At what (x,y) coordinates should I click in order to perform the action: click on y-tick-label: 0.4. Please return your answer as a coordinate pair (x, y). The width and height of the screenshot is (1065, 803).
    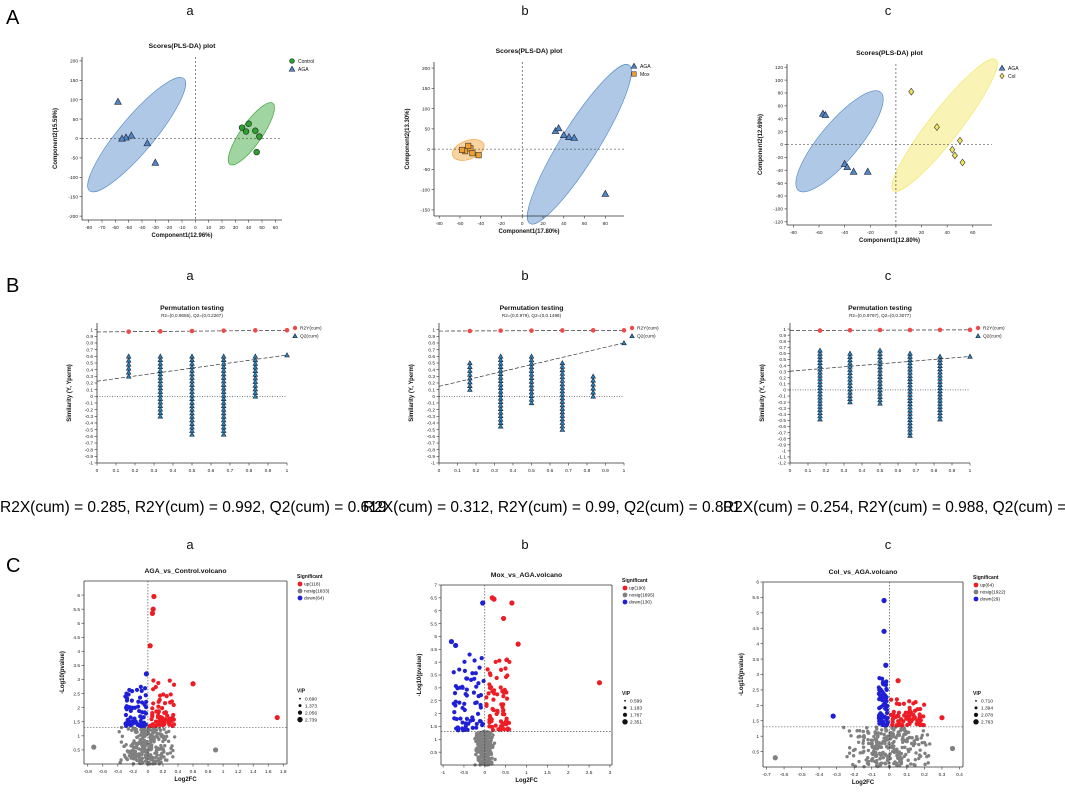
    Looking at the image, I should click on (782, 366).